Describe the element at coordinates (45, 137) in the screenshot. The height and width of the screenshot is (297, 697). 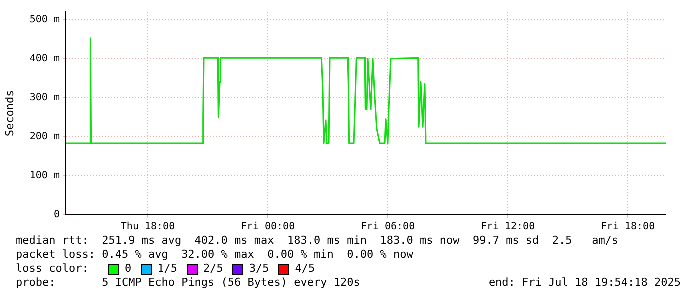
I see `y-tick-label: 200 m` at that location.